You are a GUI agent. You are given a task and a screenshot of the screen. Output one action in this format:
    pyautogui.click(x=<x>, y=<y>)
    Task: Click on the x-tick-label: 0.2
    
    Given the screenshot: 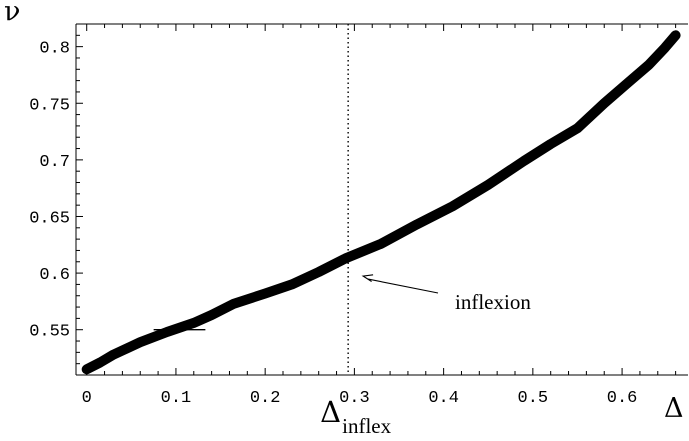 What is the action you would take?
    pyautogui.click(x=265, y=398)
    